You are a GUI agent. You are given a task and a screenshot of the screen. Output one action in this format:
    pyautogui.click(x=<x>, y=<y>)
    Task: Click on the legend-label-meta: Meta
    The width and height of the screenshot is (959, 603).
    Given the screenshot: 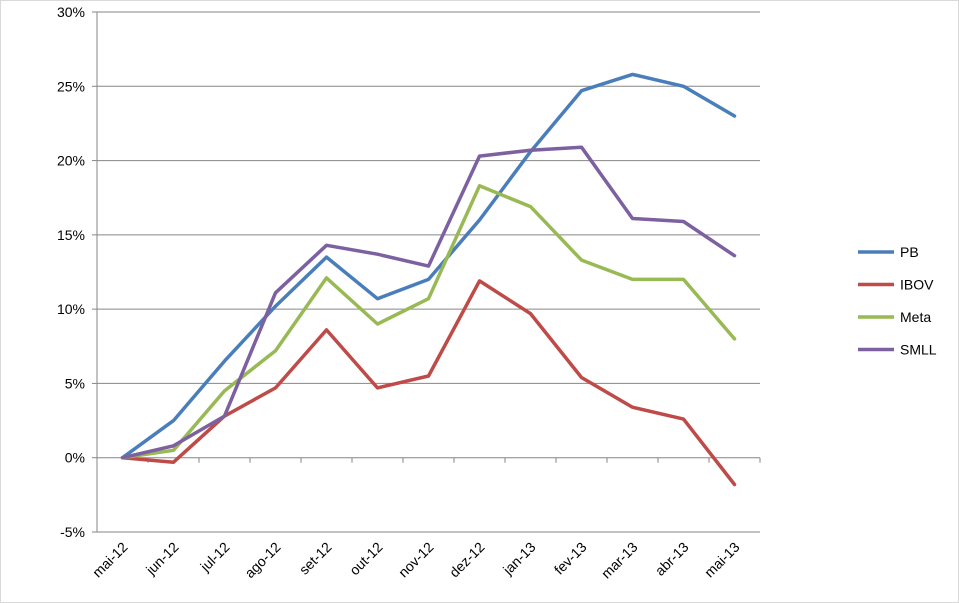 What is the action you would take?
    pyautogui.click(x=915, y=317)
    